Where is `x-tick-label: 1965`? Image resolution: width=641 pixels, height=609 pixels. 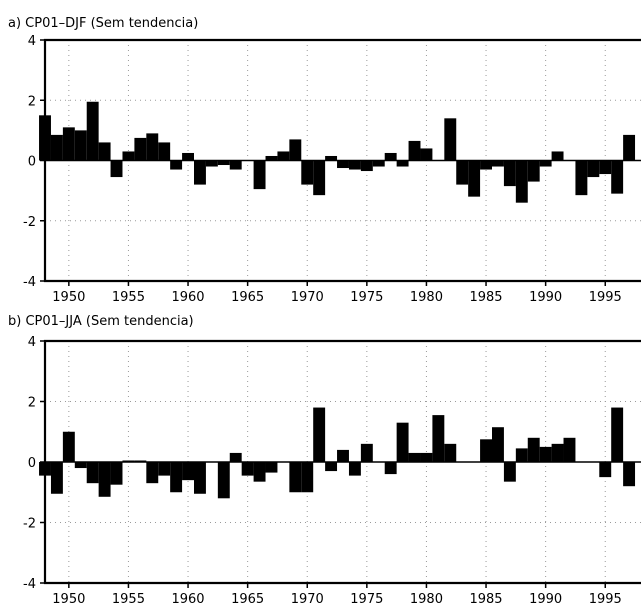 x-tick-label: 1965 is located at coordinates (247, 297).